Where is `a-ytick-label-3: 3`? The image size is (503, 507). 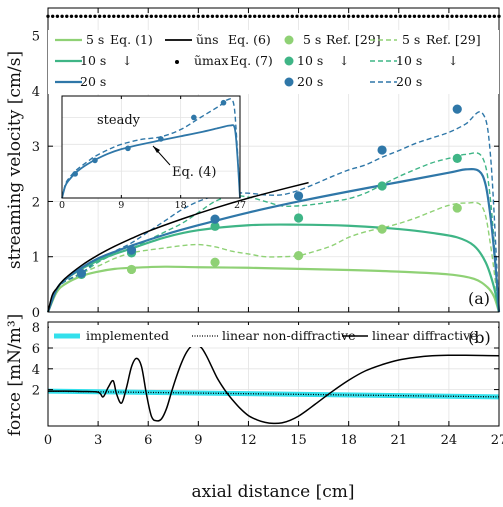 a-ytick-label-3: 3 is located at coordinates (36, 147).